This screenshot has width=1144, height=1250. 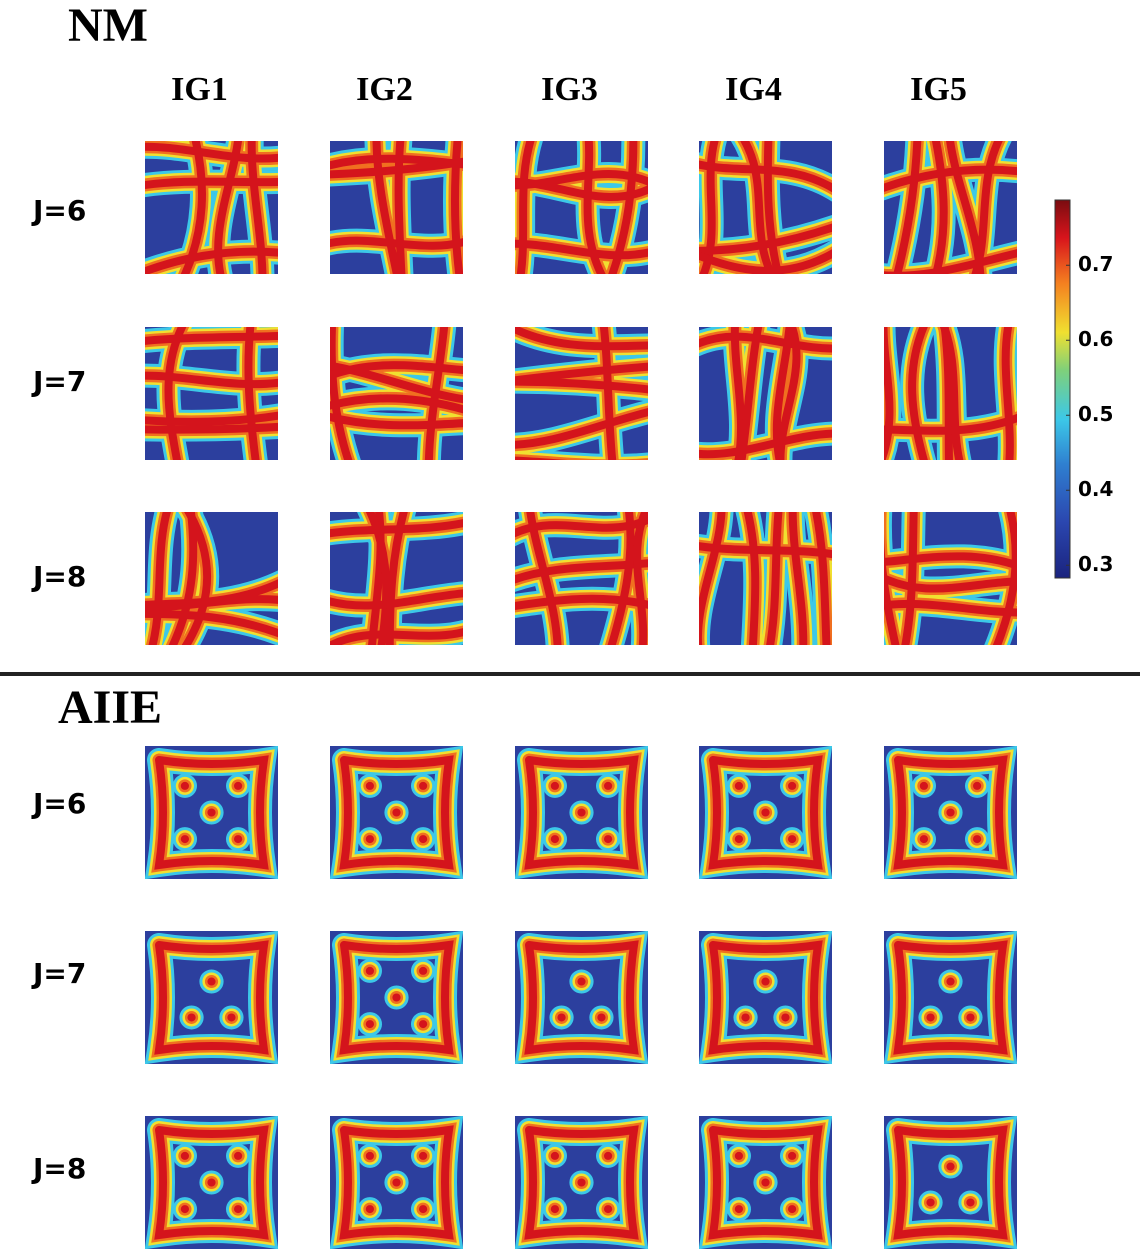 I want to click on colorbar-tick-label: 0.5, so click(x=1095, y=414).